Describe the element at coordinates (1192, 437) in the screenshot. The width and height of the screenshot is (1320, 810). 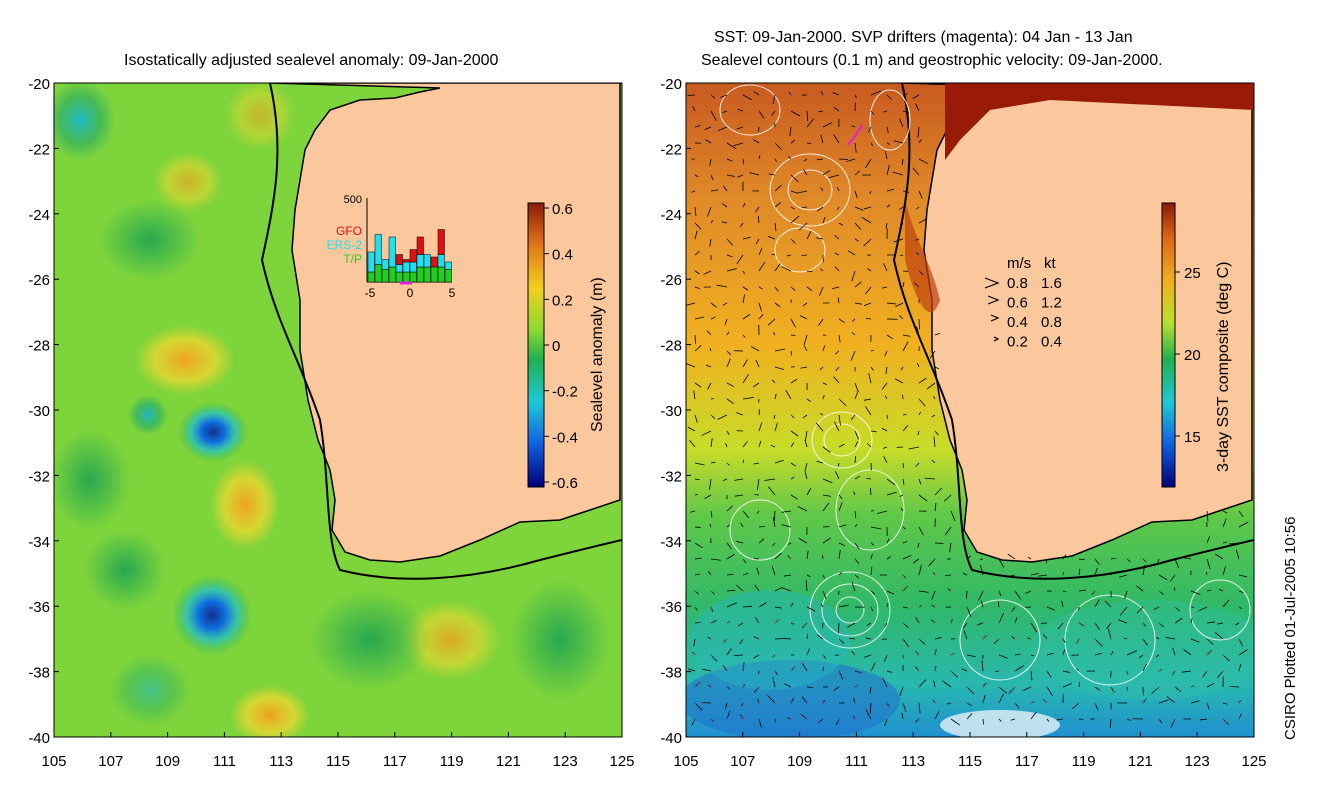
I see `sst-colorbar-tick-label: 15` at that location.